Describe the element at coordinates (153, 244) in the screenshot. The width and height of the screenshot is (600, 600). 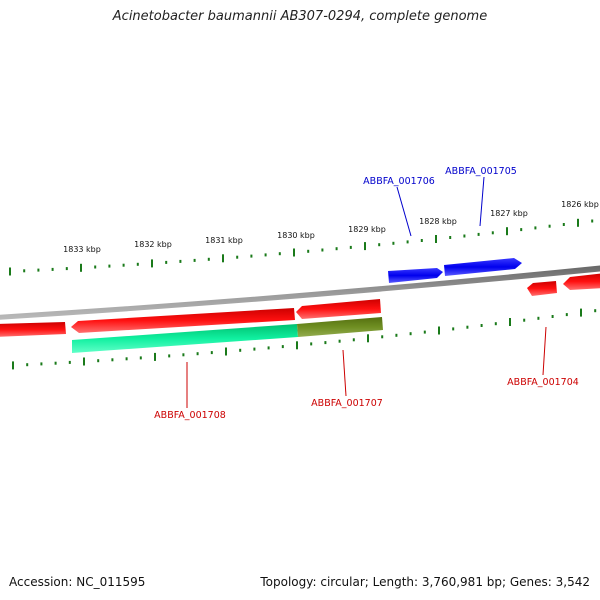
I see `scale-label: 1832 kbp` at that location.